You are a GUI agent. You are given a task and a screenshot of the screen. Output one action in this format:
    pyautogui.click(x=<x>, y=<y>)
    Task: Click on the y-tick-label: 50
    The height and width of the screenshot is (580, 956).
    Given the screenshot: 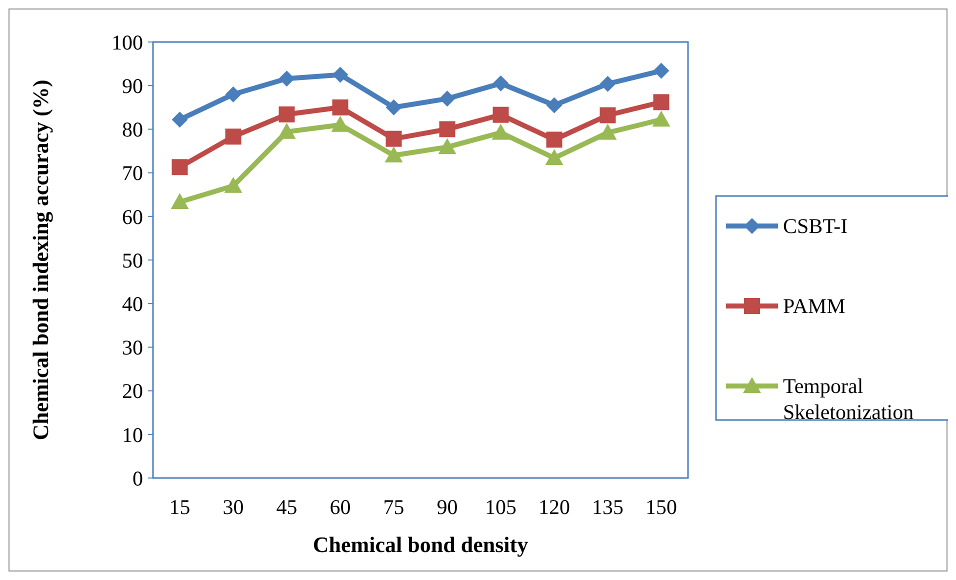 What is the action you would take?
    pyautogui.click(x=132, y=260)
    